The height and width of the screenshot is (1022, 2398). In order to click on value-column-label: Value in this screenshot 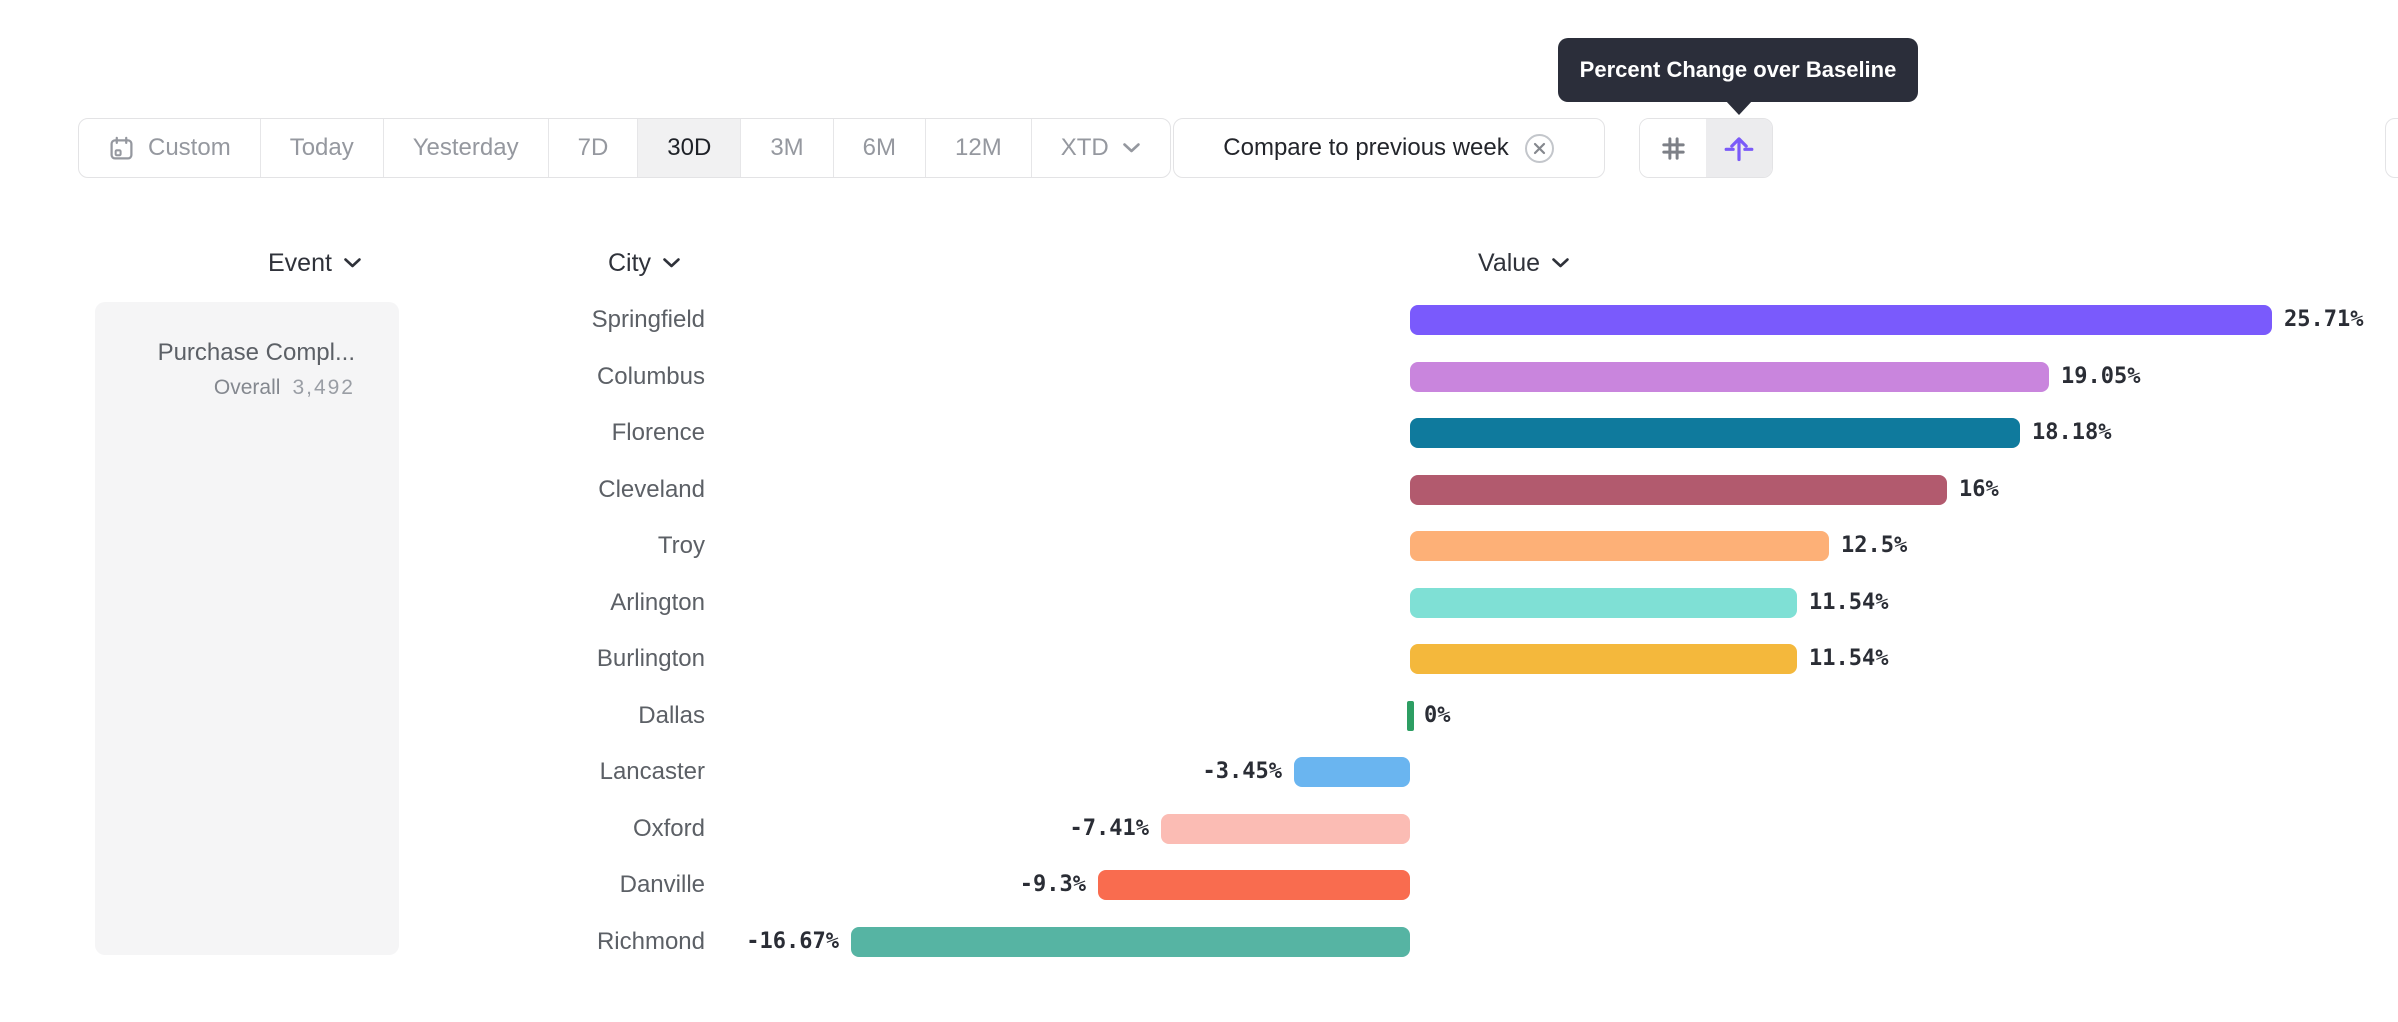, I will do `click(1509, 262)`.